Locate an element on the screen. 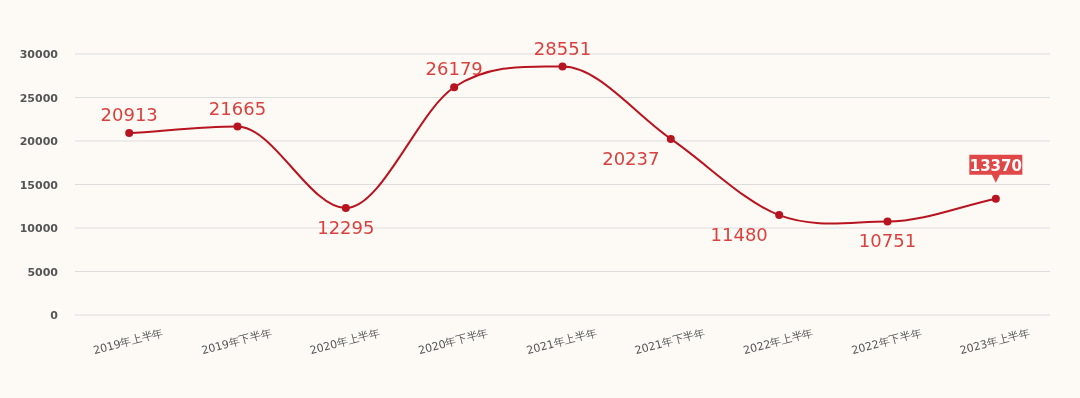 The image size is (1080, 398). x-tick-label: 2020年下半年 is located at coordinates (453, 342).